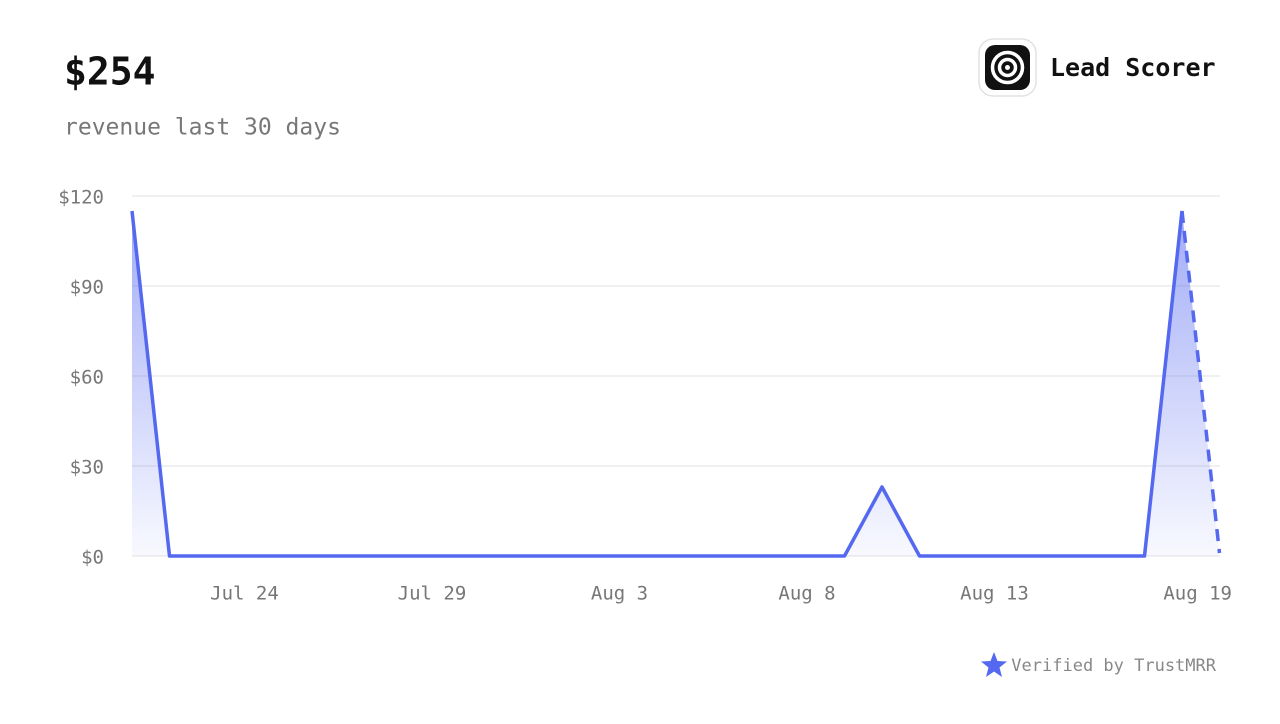 This screenshot has height=724, width=1280. I want to click on x-tick-label: Aug 19, so click(1197, 594).